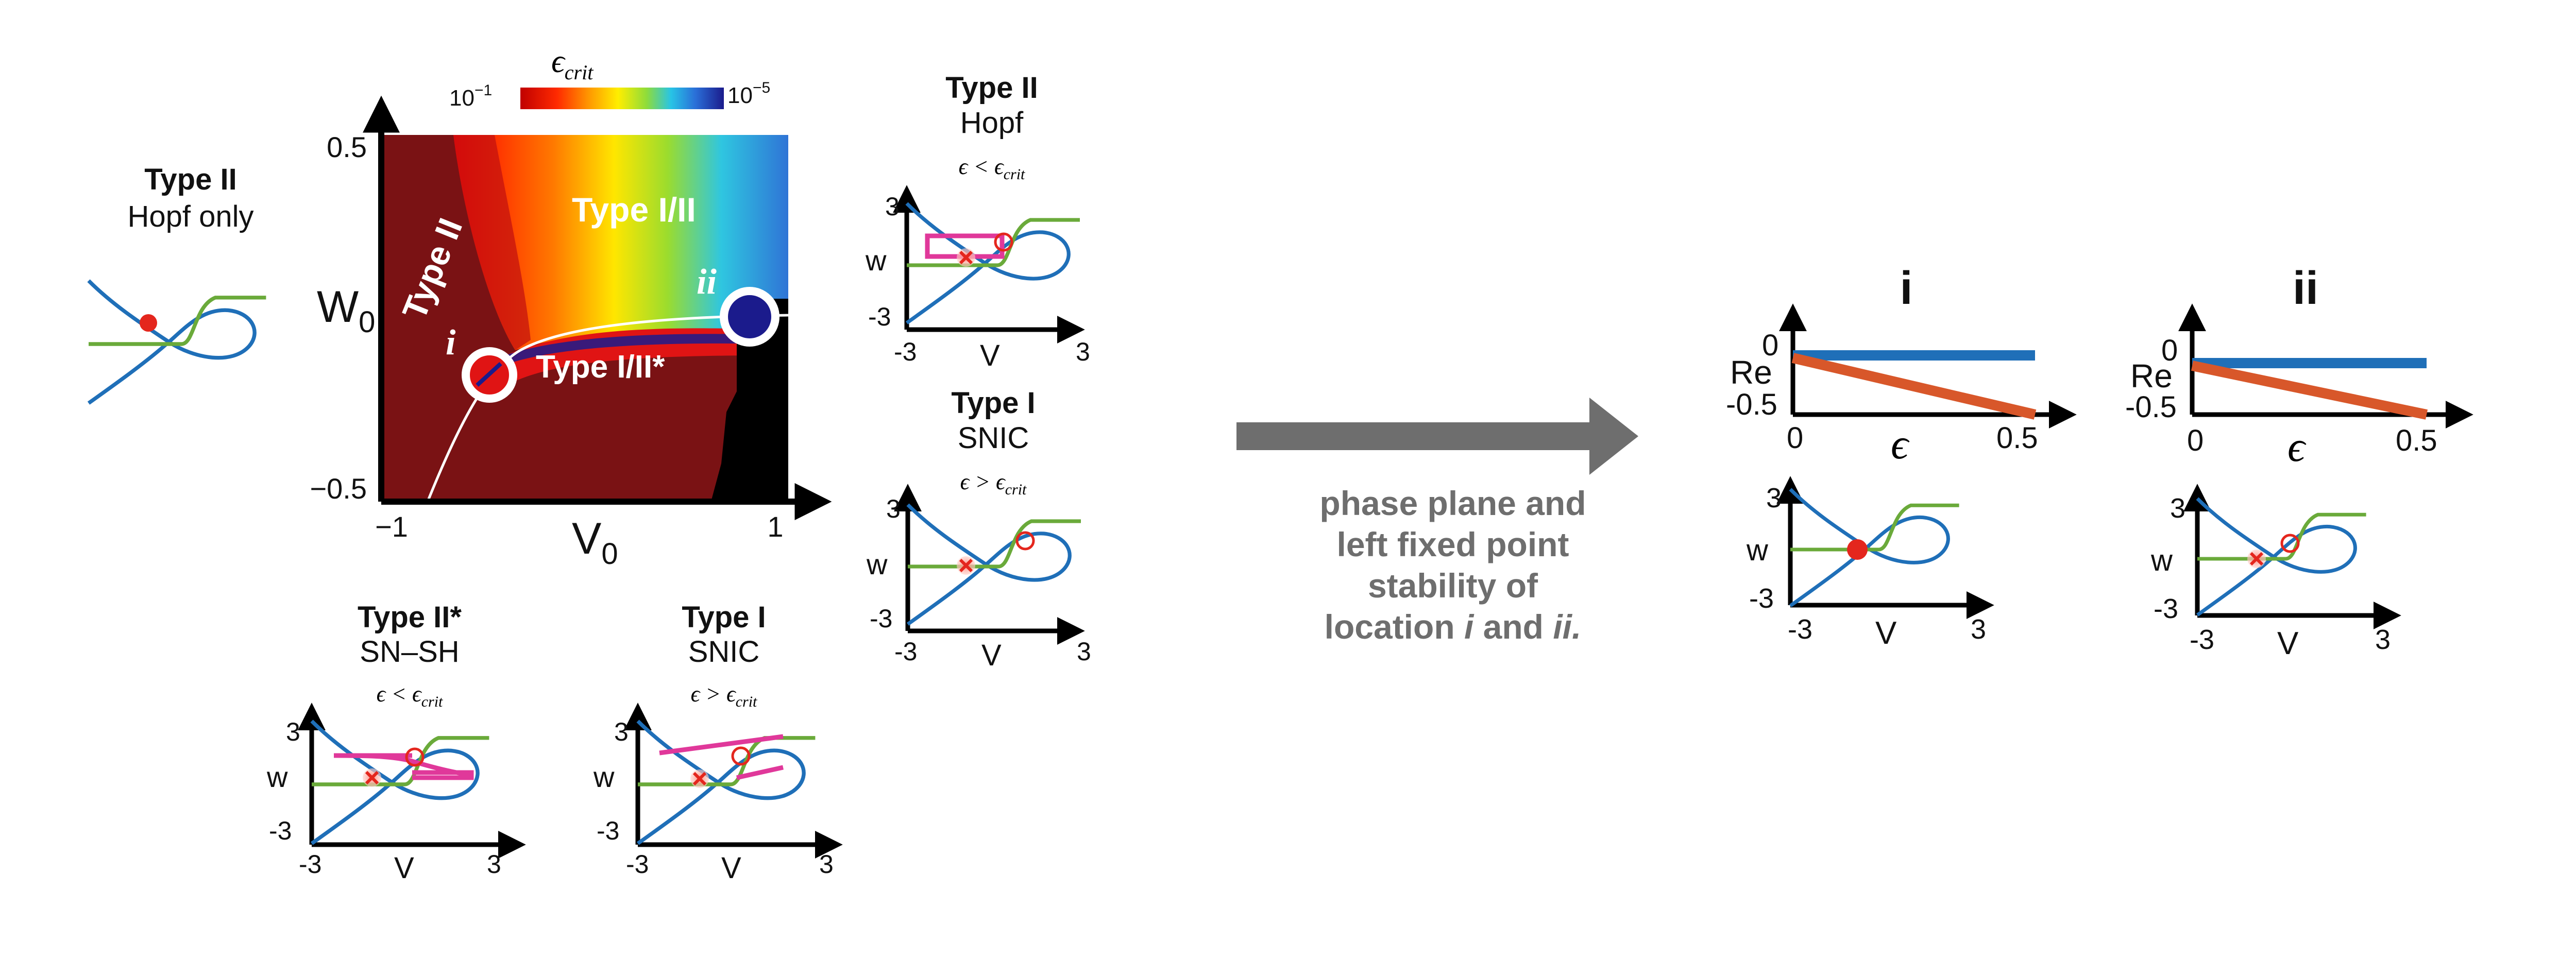 The height and width of the screenshot is (977, 2576). What do you see at coordinates (2292, 556) in the screenshot?
I see `phase-plane-ii` at bounding box center [2292, 556].